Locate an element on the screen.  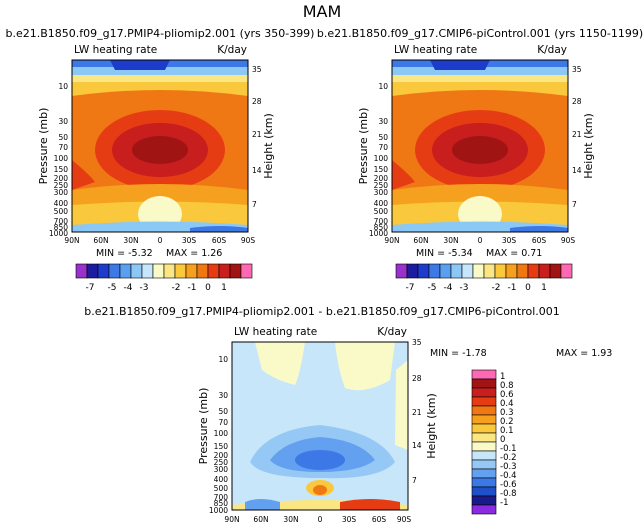
y-tick-label: 10 is located at coordinates (383, 86).